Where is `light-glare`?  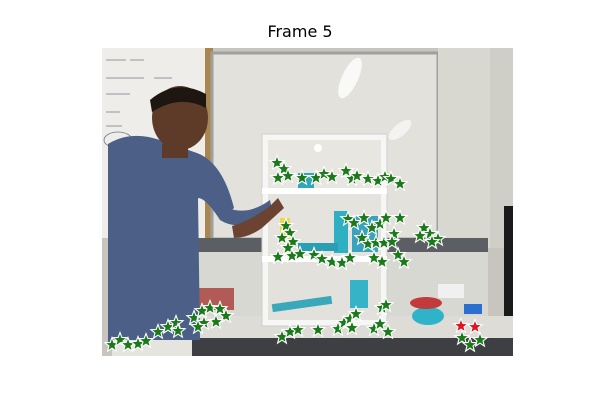
light-glare is located at coordinates (350, 78).